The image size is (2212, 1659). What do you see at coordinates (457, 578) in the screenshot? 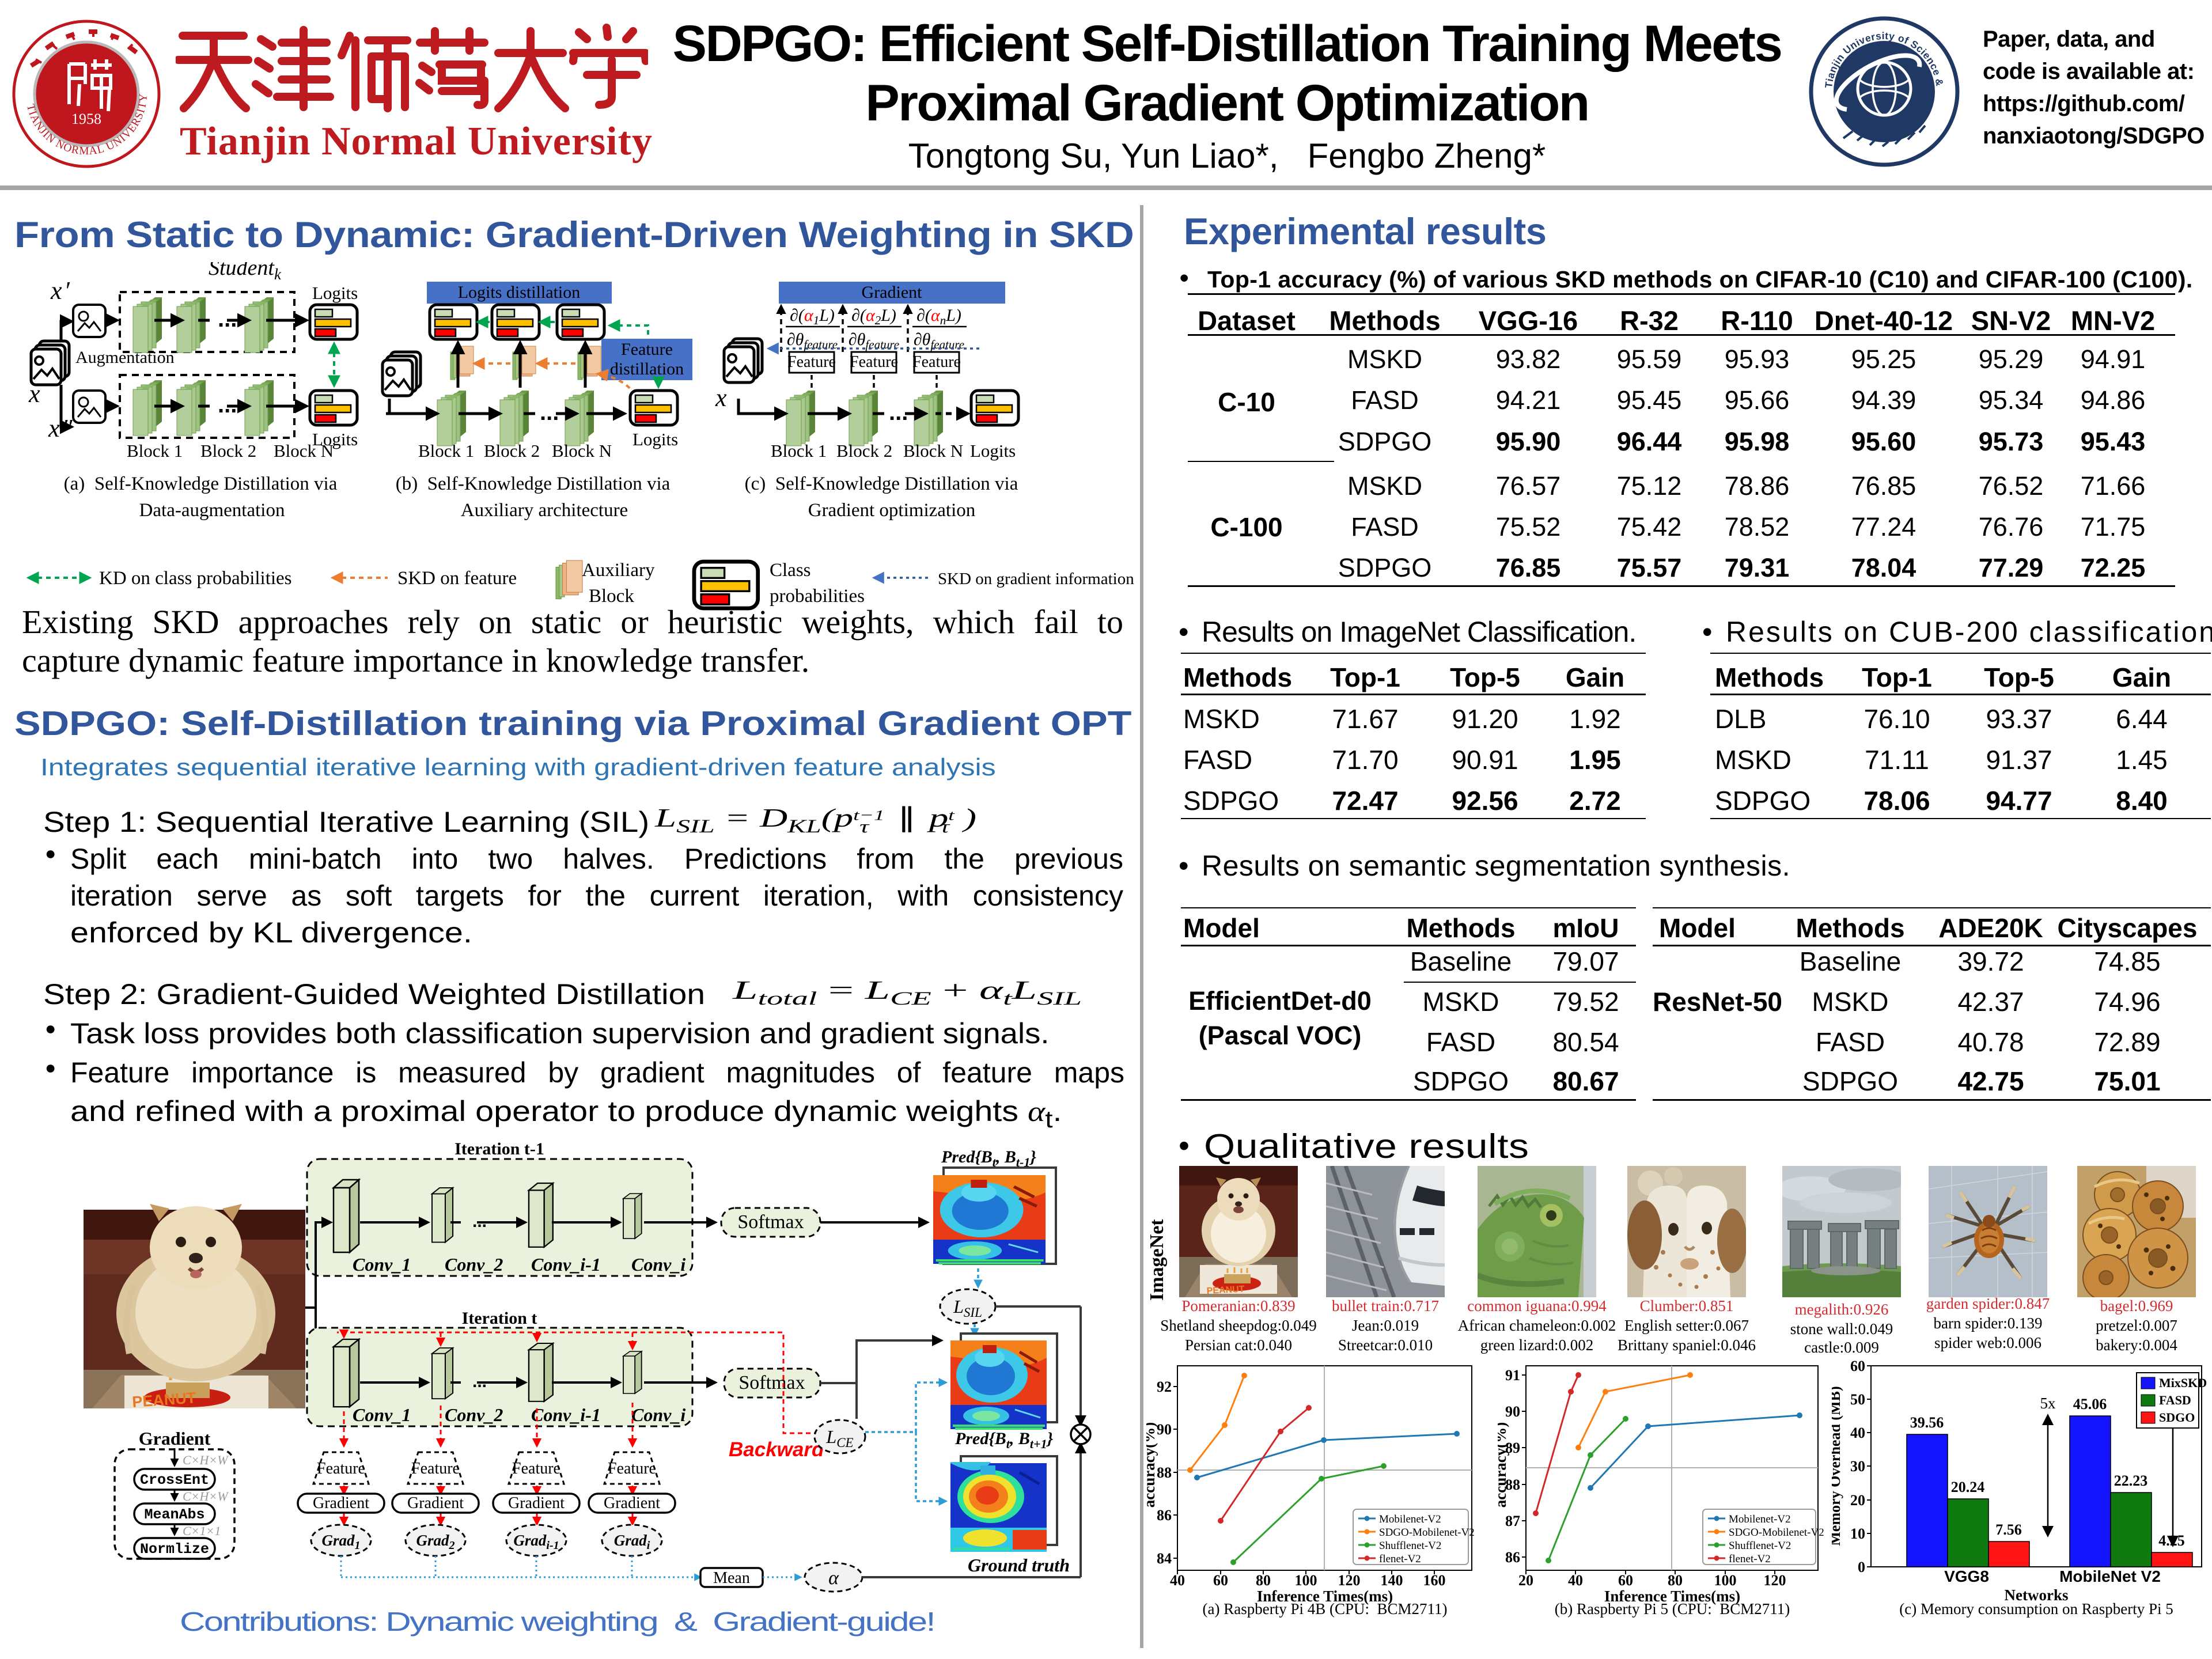
I see `svg-text: SKD on feature` at bounding box center [457, 578].